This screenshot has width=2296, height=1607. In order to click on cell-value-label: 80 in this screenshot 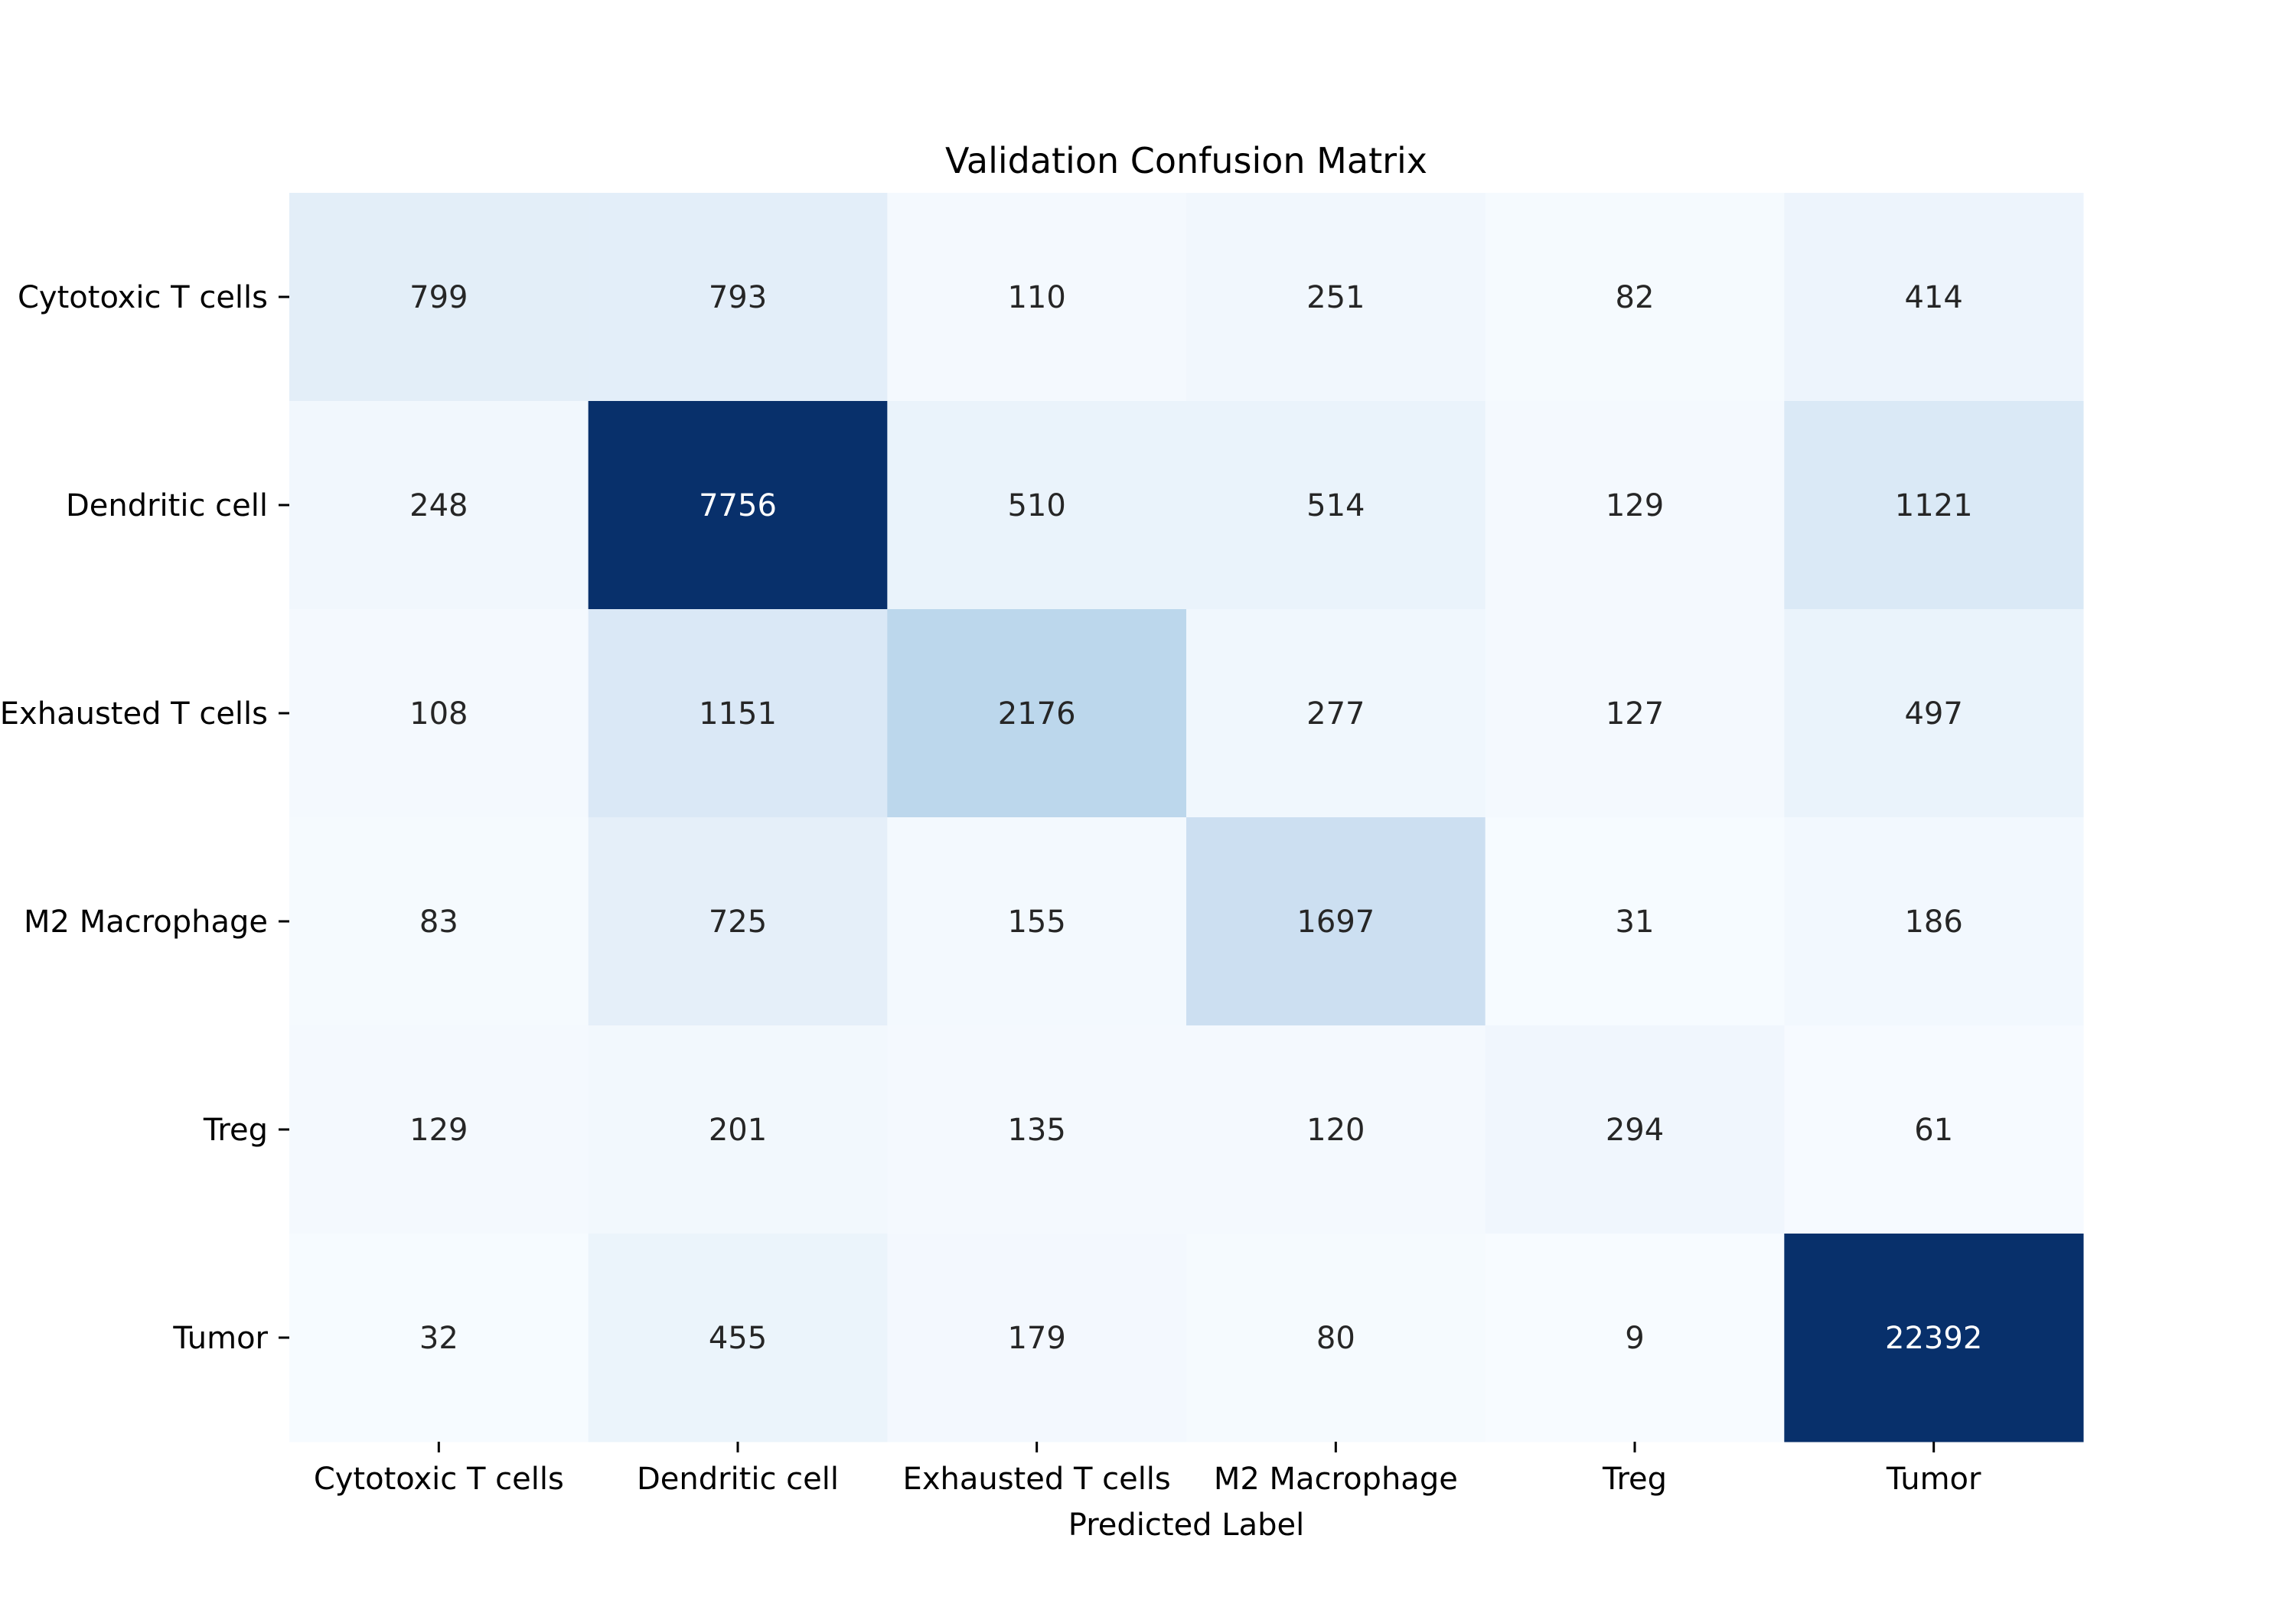, I will do `click(1335, 1338)`.